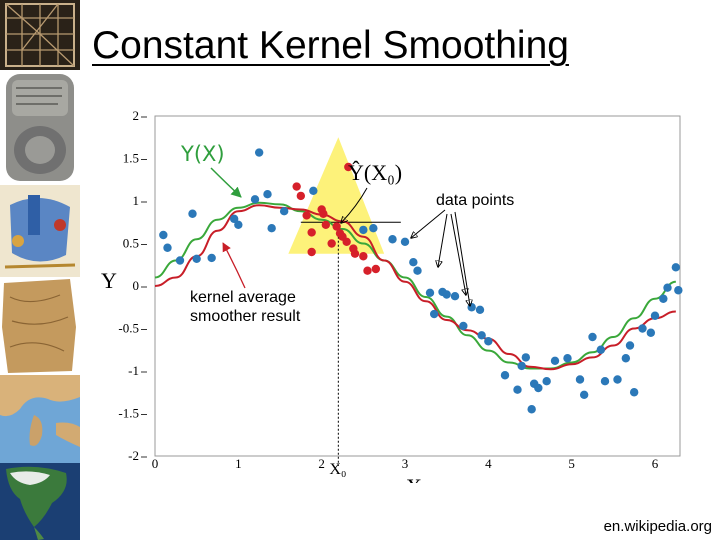 This screenshot has height=540, width=720. What do you see at coordinates (245, 316) in the screenshot?
I see `smoother-label-line-2: smoother result` at bounding box center [245, 316].